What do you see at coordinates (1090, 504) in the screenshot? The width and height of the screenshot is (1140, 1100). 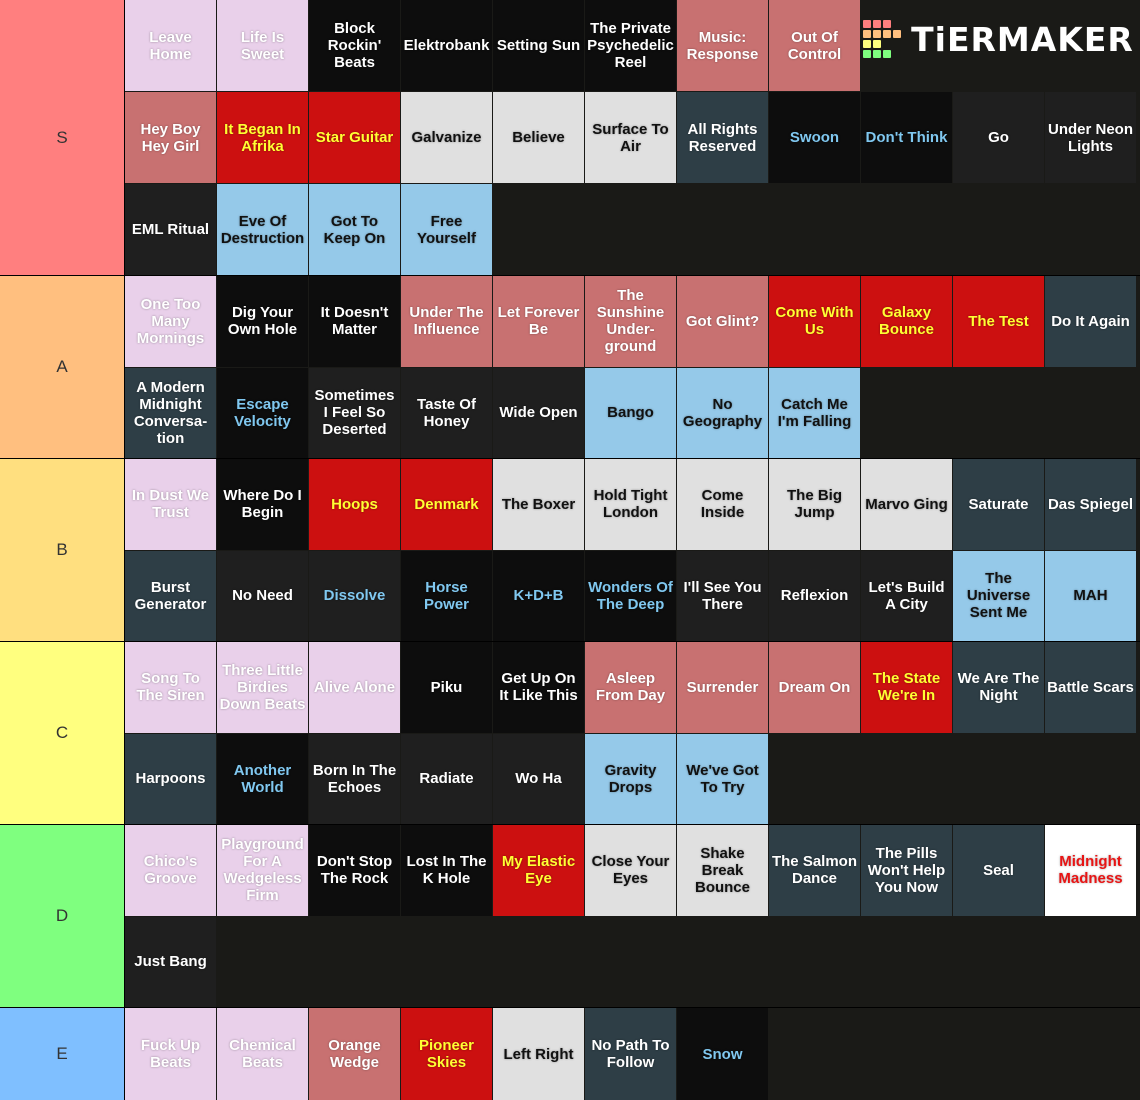 I see `tier-item: Das Spiegel` at bounding box center [1090, 504].